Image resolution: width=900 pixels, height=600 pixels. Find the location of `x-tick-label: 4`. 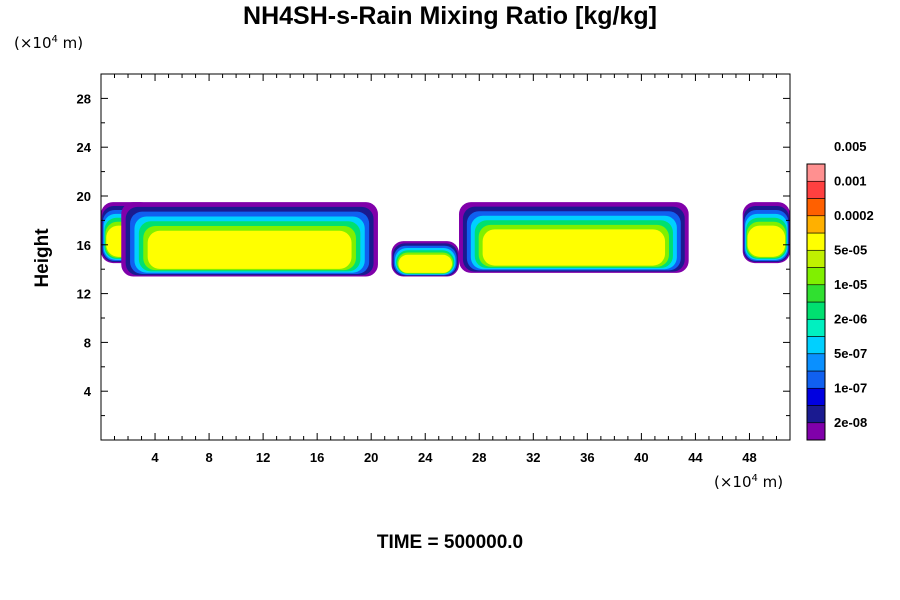

x-tick-label: 4 is located at coordinates (155, 457).